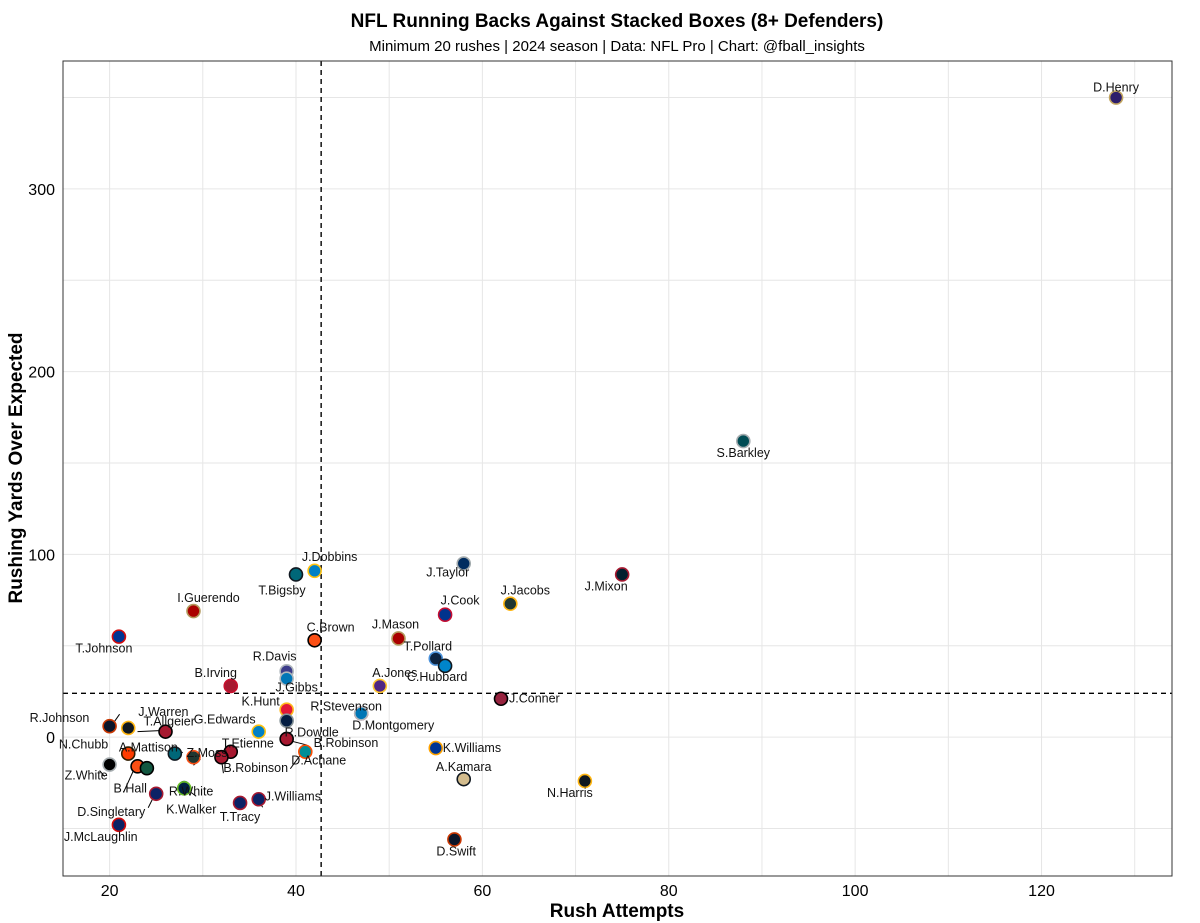 This screenshot has height=923, width=1200. I want to click on y-axis-title: Rushing Yards Over Expected, so click(16, 467).